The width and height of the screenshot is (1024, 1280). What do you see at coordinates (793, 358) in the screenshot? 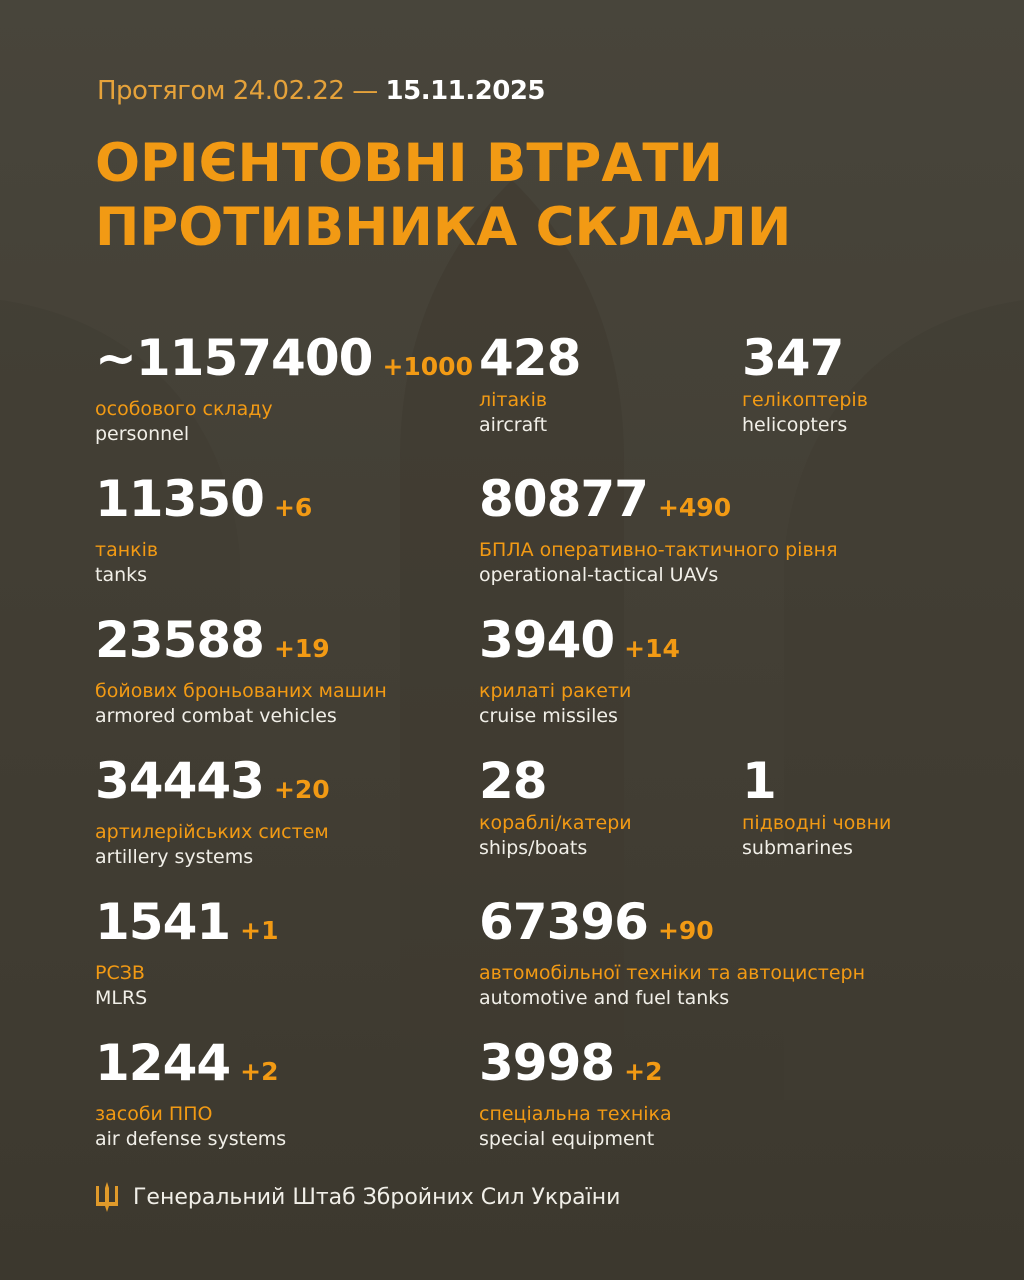
I see `stat-number: 347` at bounding box center [793, 358].